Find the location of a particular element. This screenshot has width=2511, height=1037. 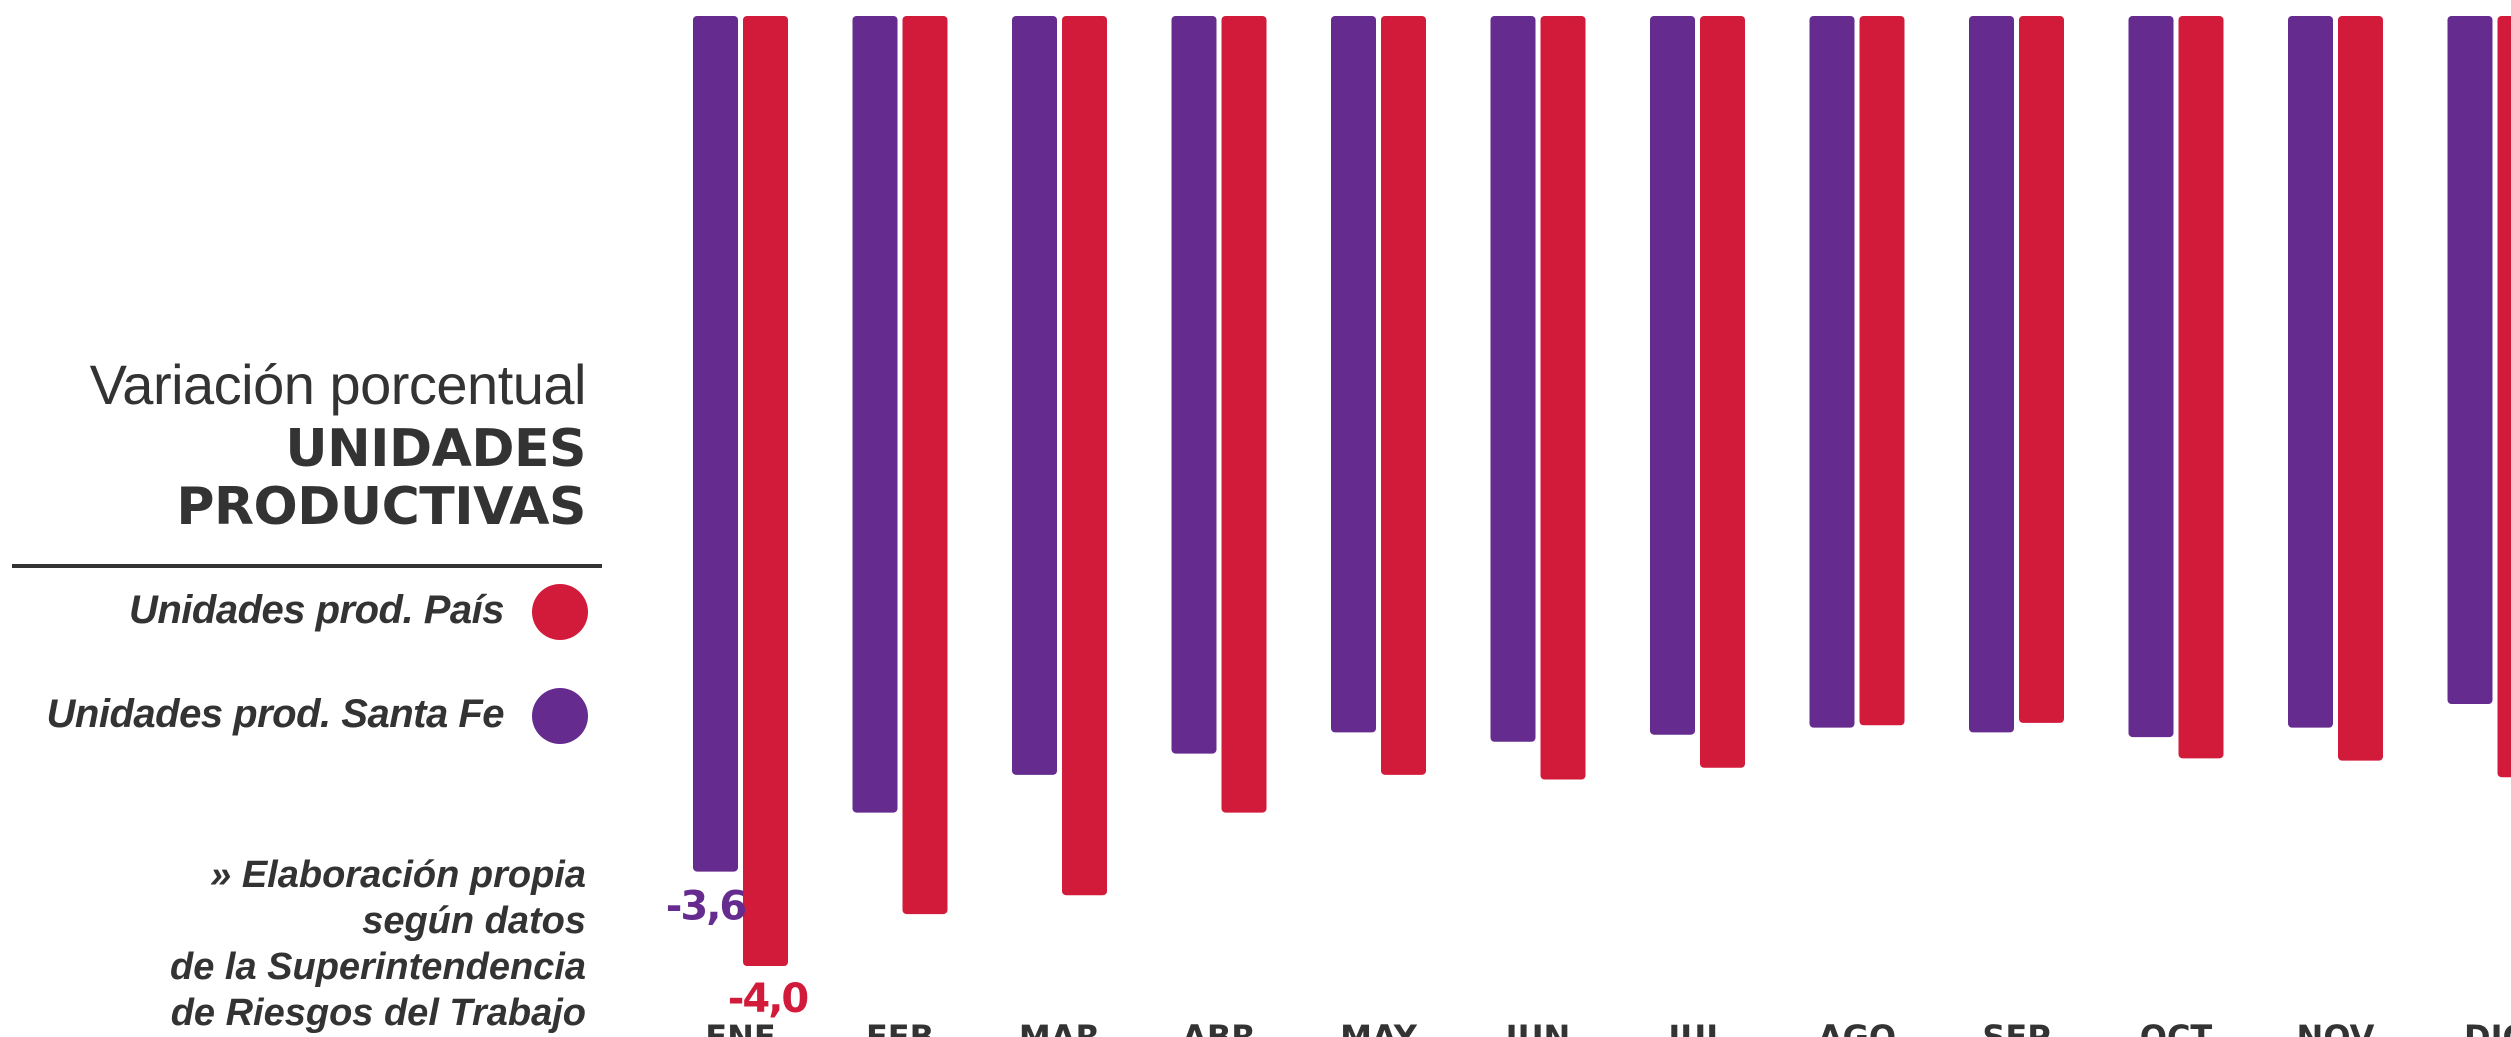

bar-abr-santa-fe is located at coordinates (1194, 385).